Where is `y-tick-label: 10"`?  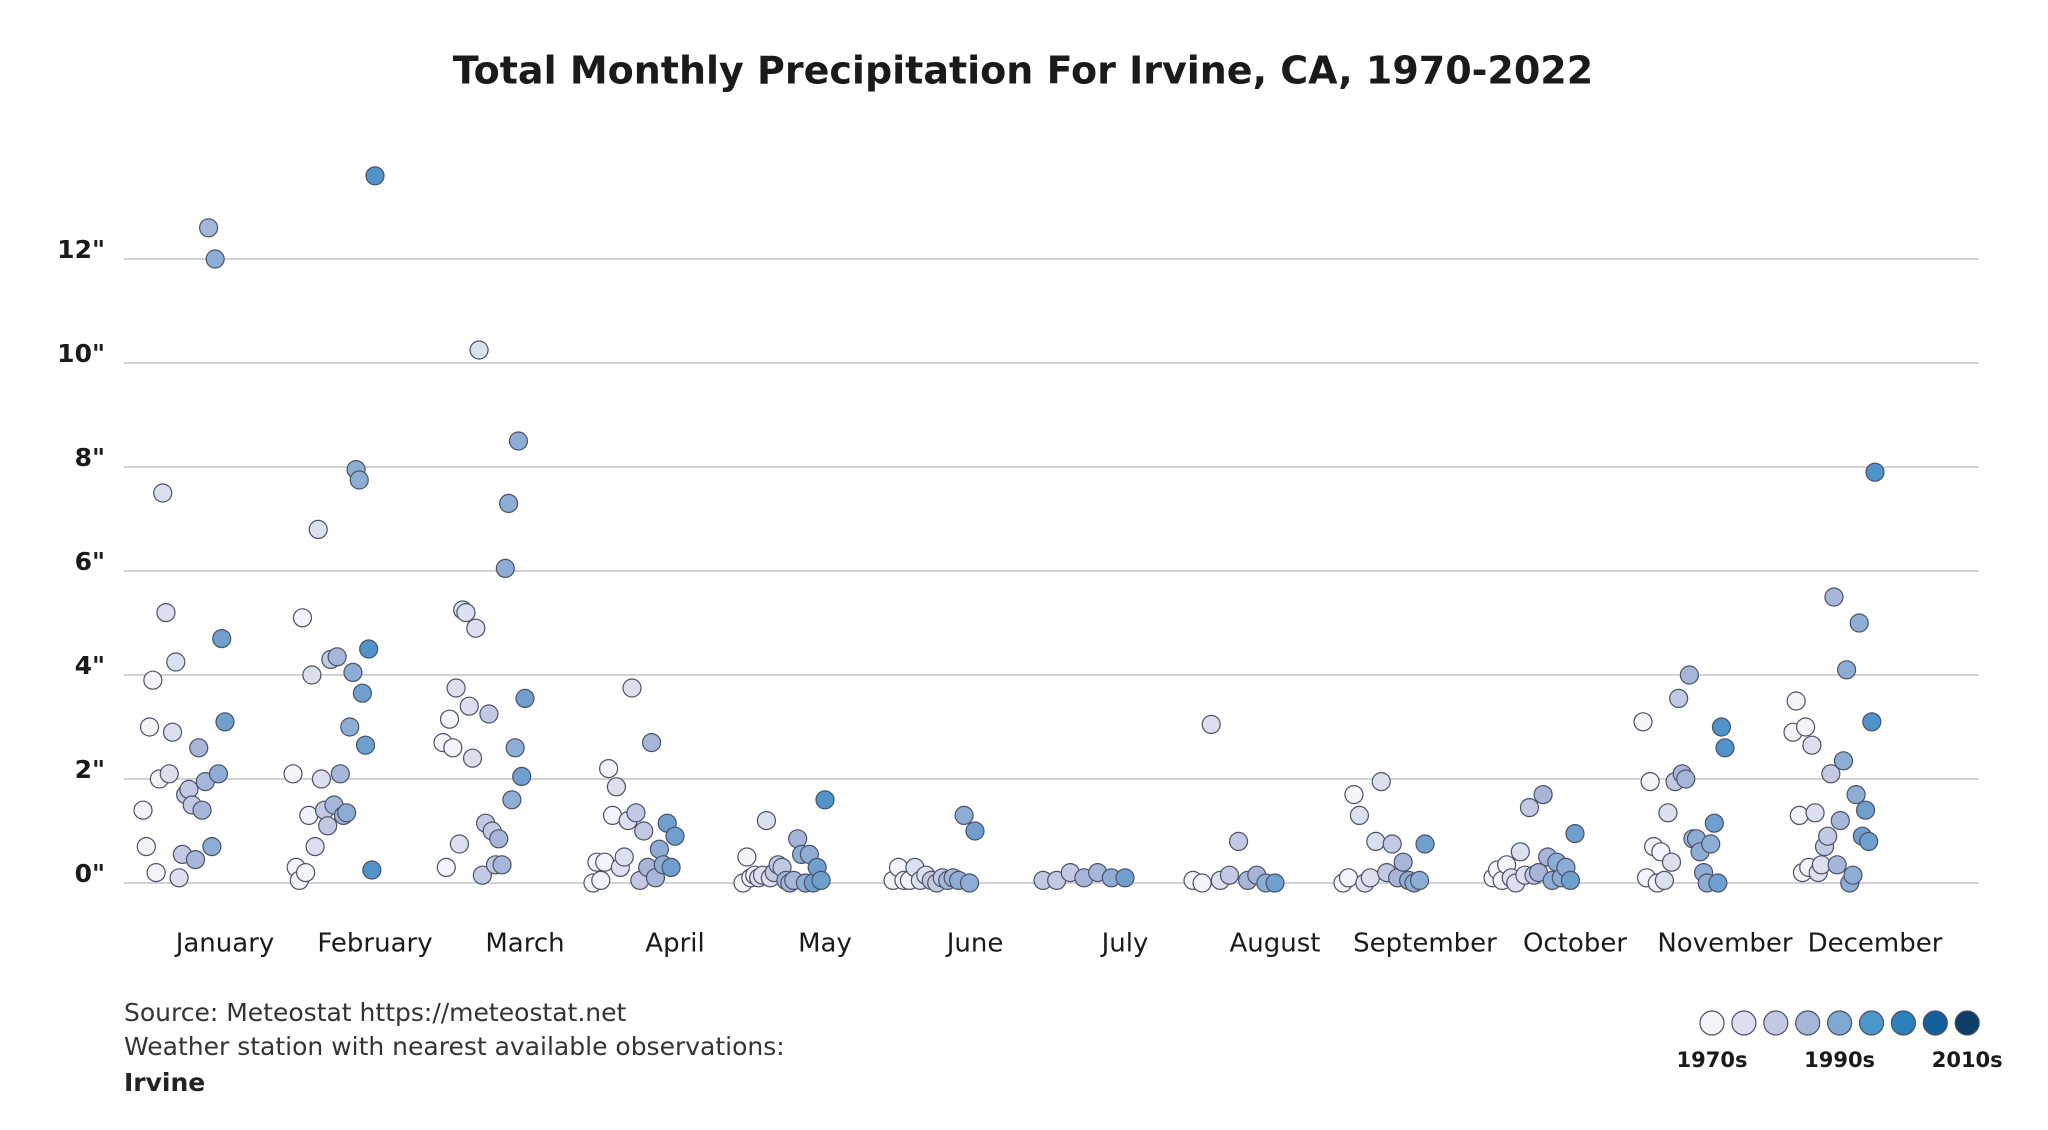 y-tick-label: 10" is located at coordinates (81, 353).